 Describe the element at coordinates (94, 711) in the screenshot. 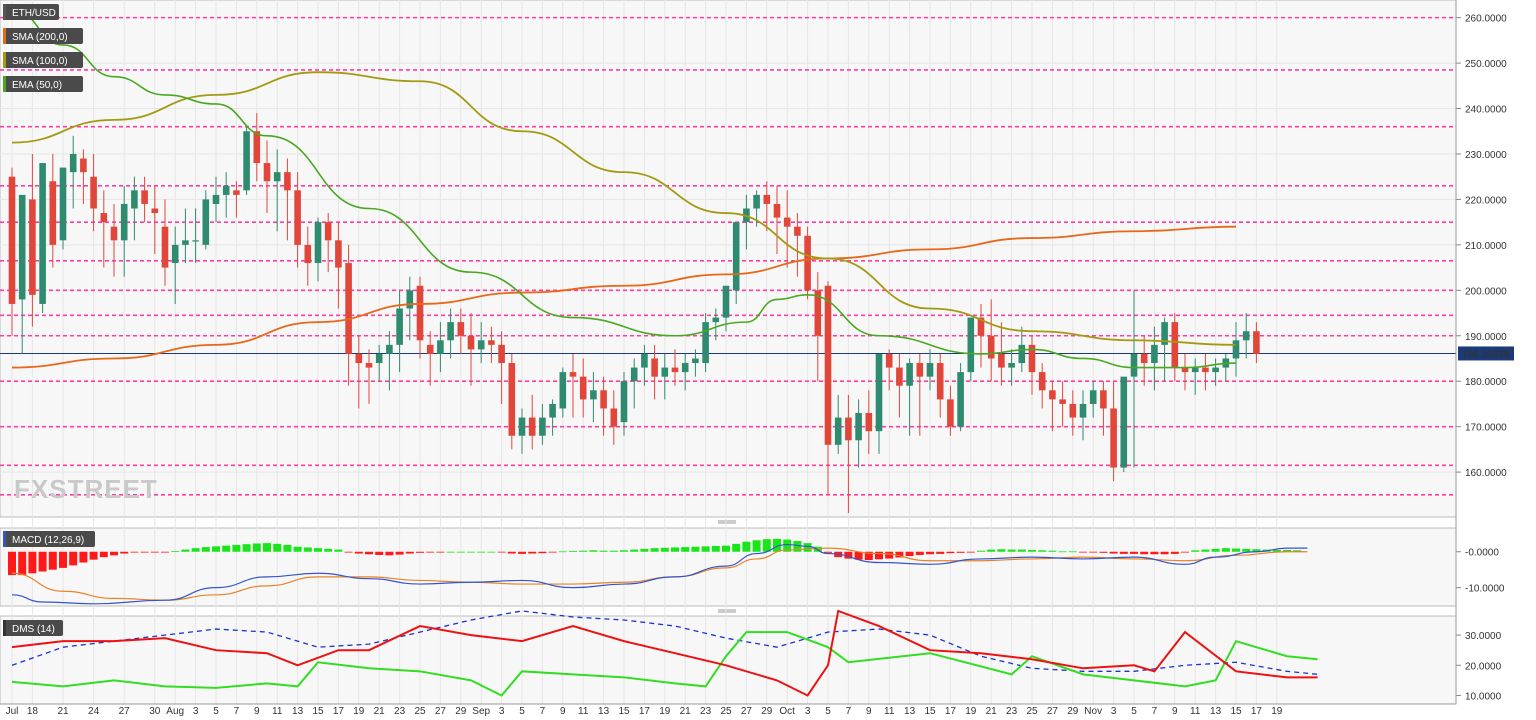

I see `x-tick-label: 24` at that location.